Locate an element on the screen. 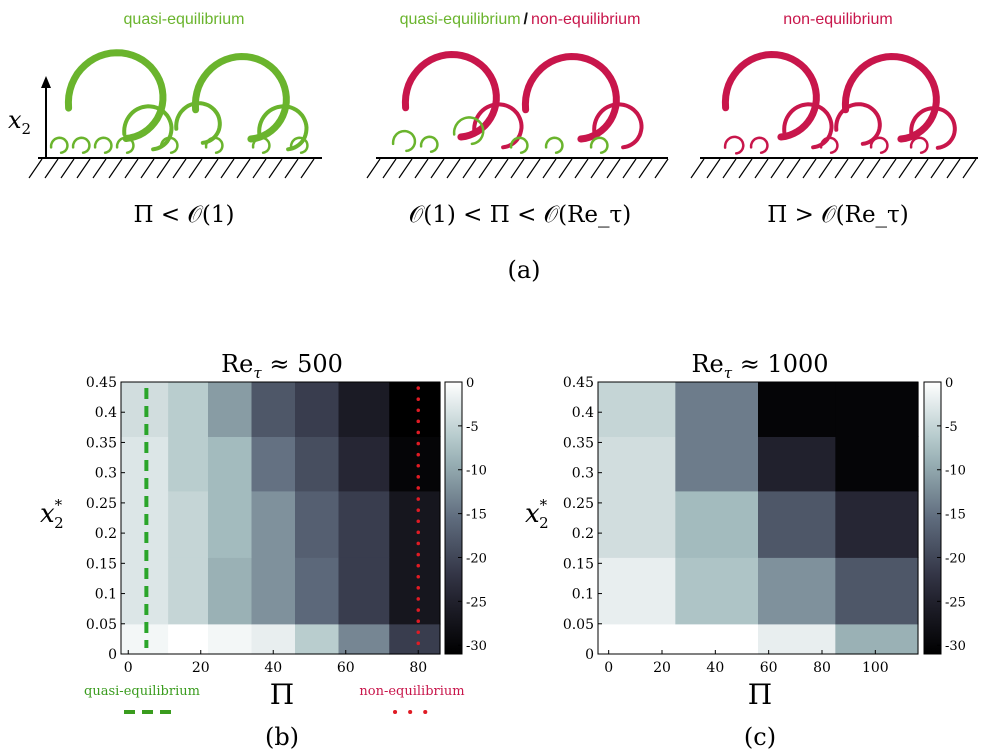  colorbar is located at coordinates (453, 518).